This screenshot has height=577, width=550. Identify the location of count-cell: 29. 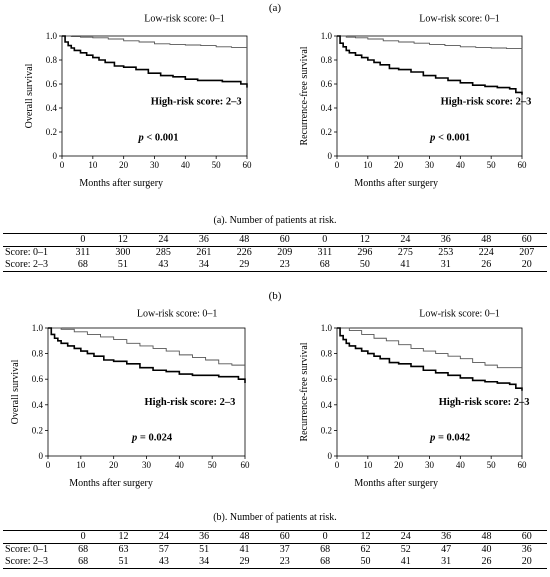
(244, 562).